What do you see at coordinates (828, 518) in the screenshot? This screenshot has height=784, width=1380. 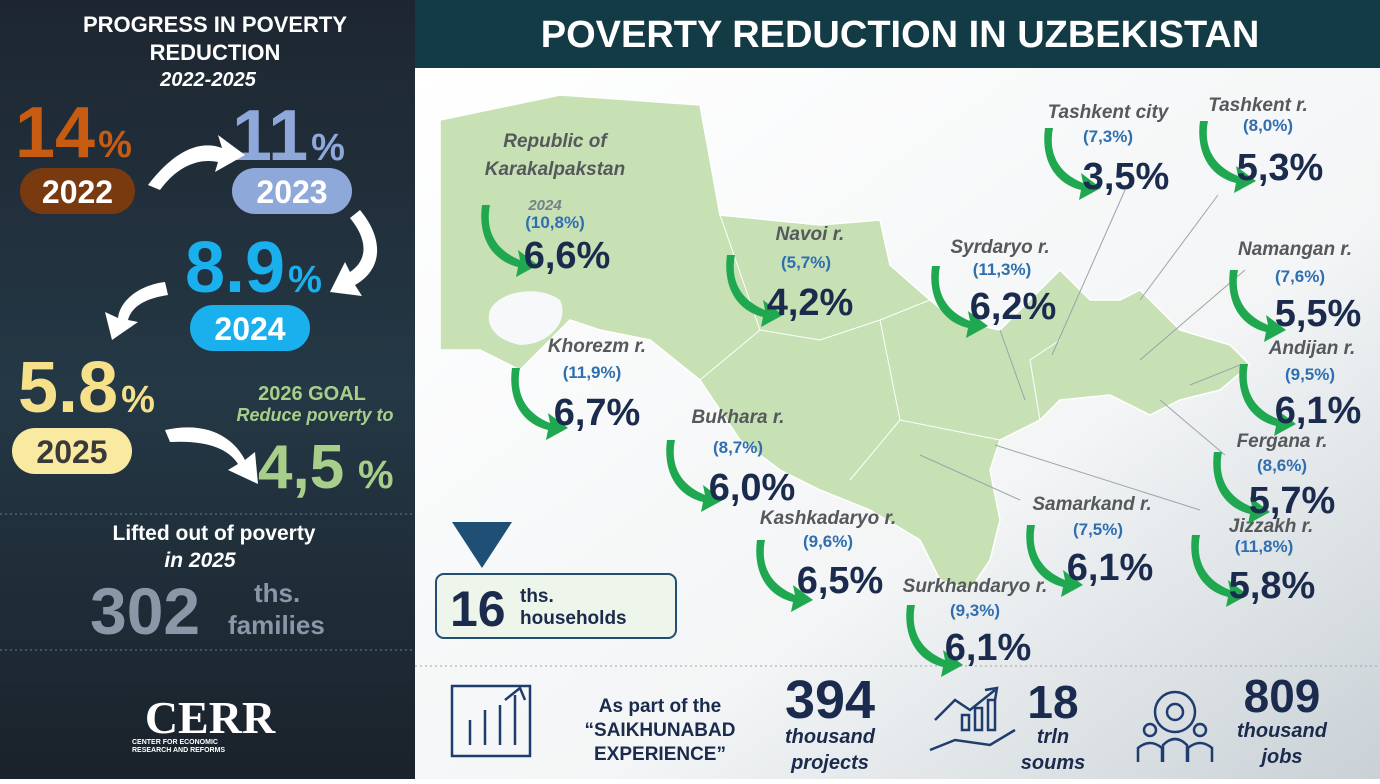 I see `region-name: Kashkadaryo r.` at bounding box center [828, 518].